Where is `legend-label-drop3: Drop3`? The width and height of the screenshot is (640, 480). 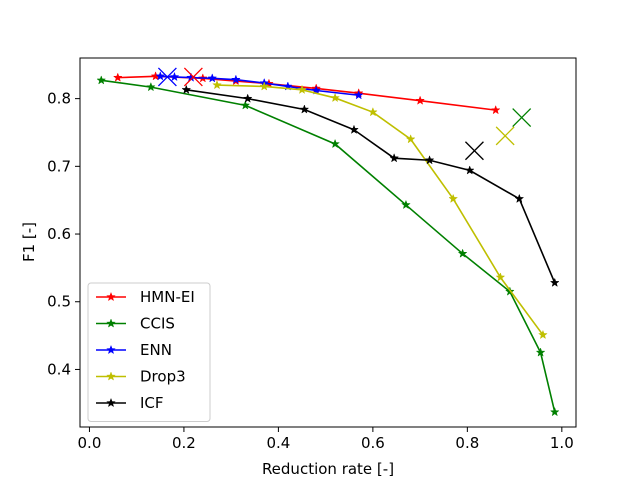
legend-label-drop3: Drop3 is located at coordinates (163, 377).